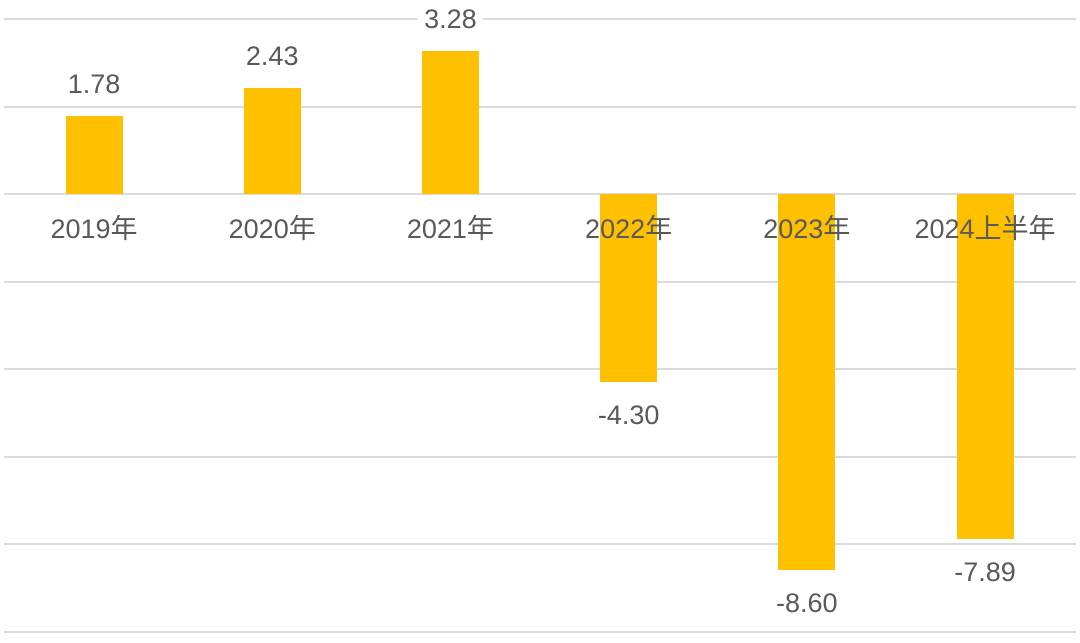 The image size is (1080, 643). What do you see at coordinates (807, 603) in the screenshot?
I see `value-label: -8.60` at bounding box center [807, 603].